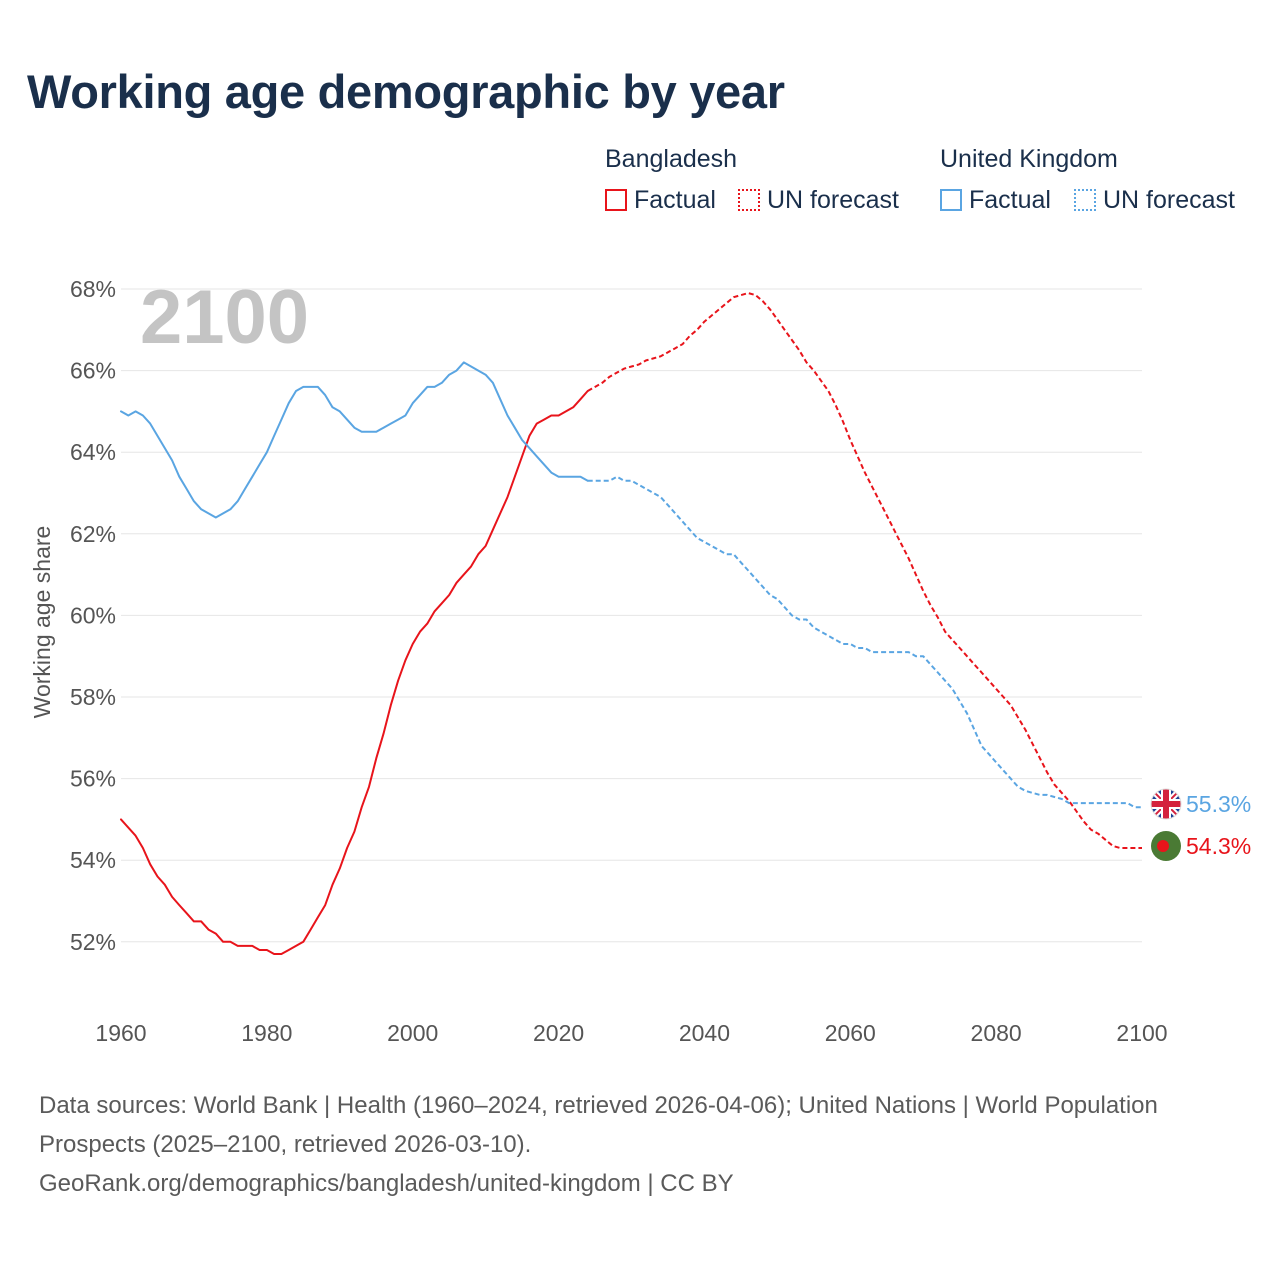 This screenshot has height=1280, width=1280. What do you see at coordinates (671, 159) in the screenshot?
I see `legend-group-bangladesh: Bangladesh` at bounding box center [671, 159].